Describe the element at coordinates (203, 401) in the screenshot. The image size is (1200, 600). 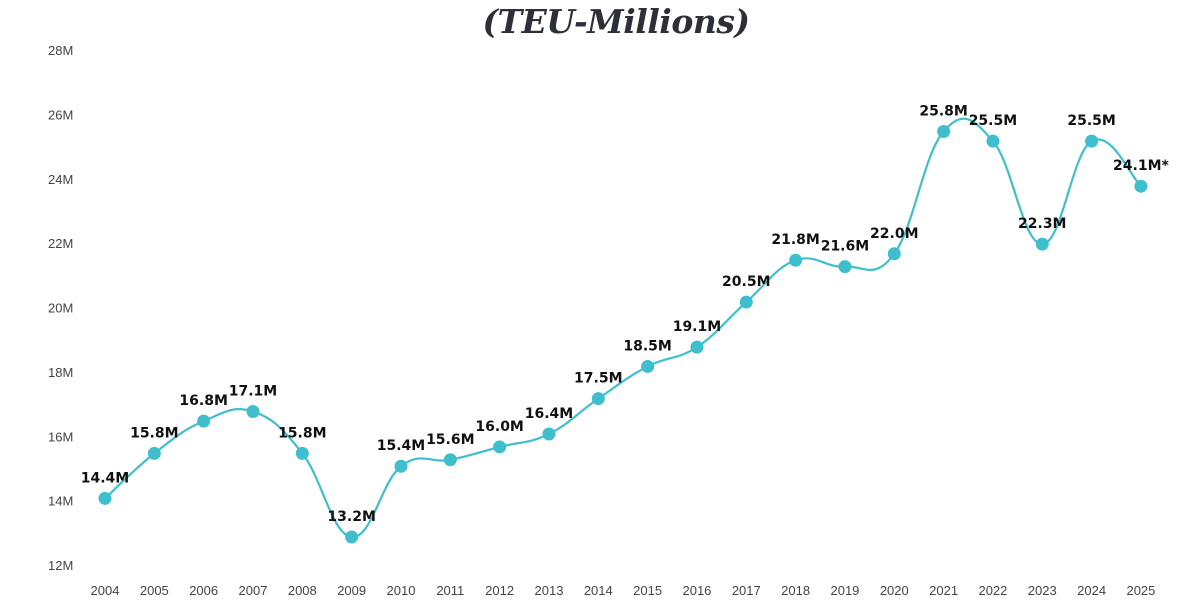
I see `data-label-2006: 16.8M` at that location.